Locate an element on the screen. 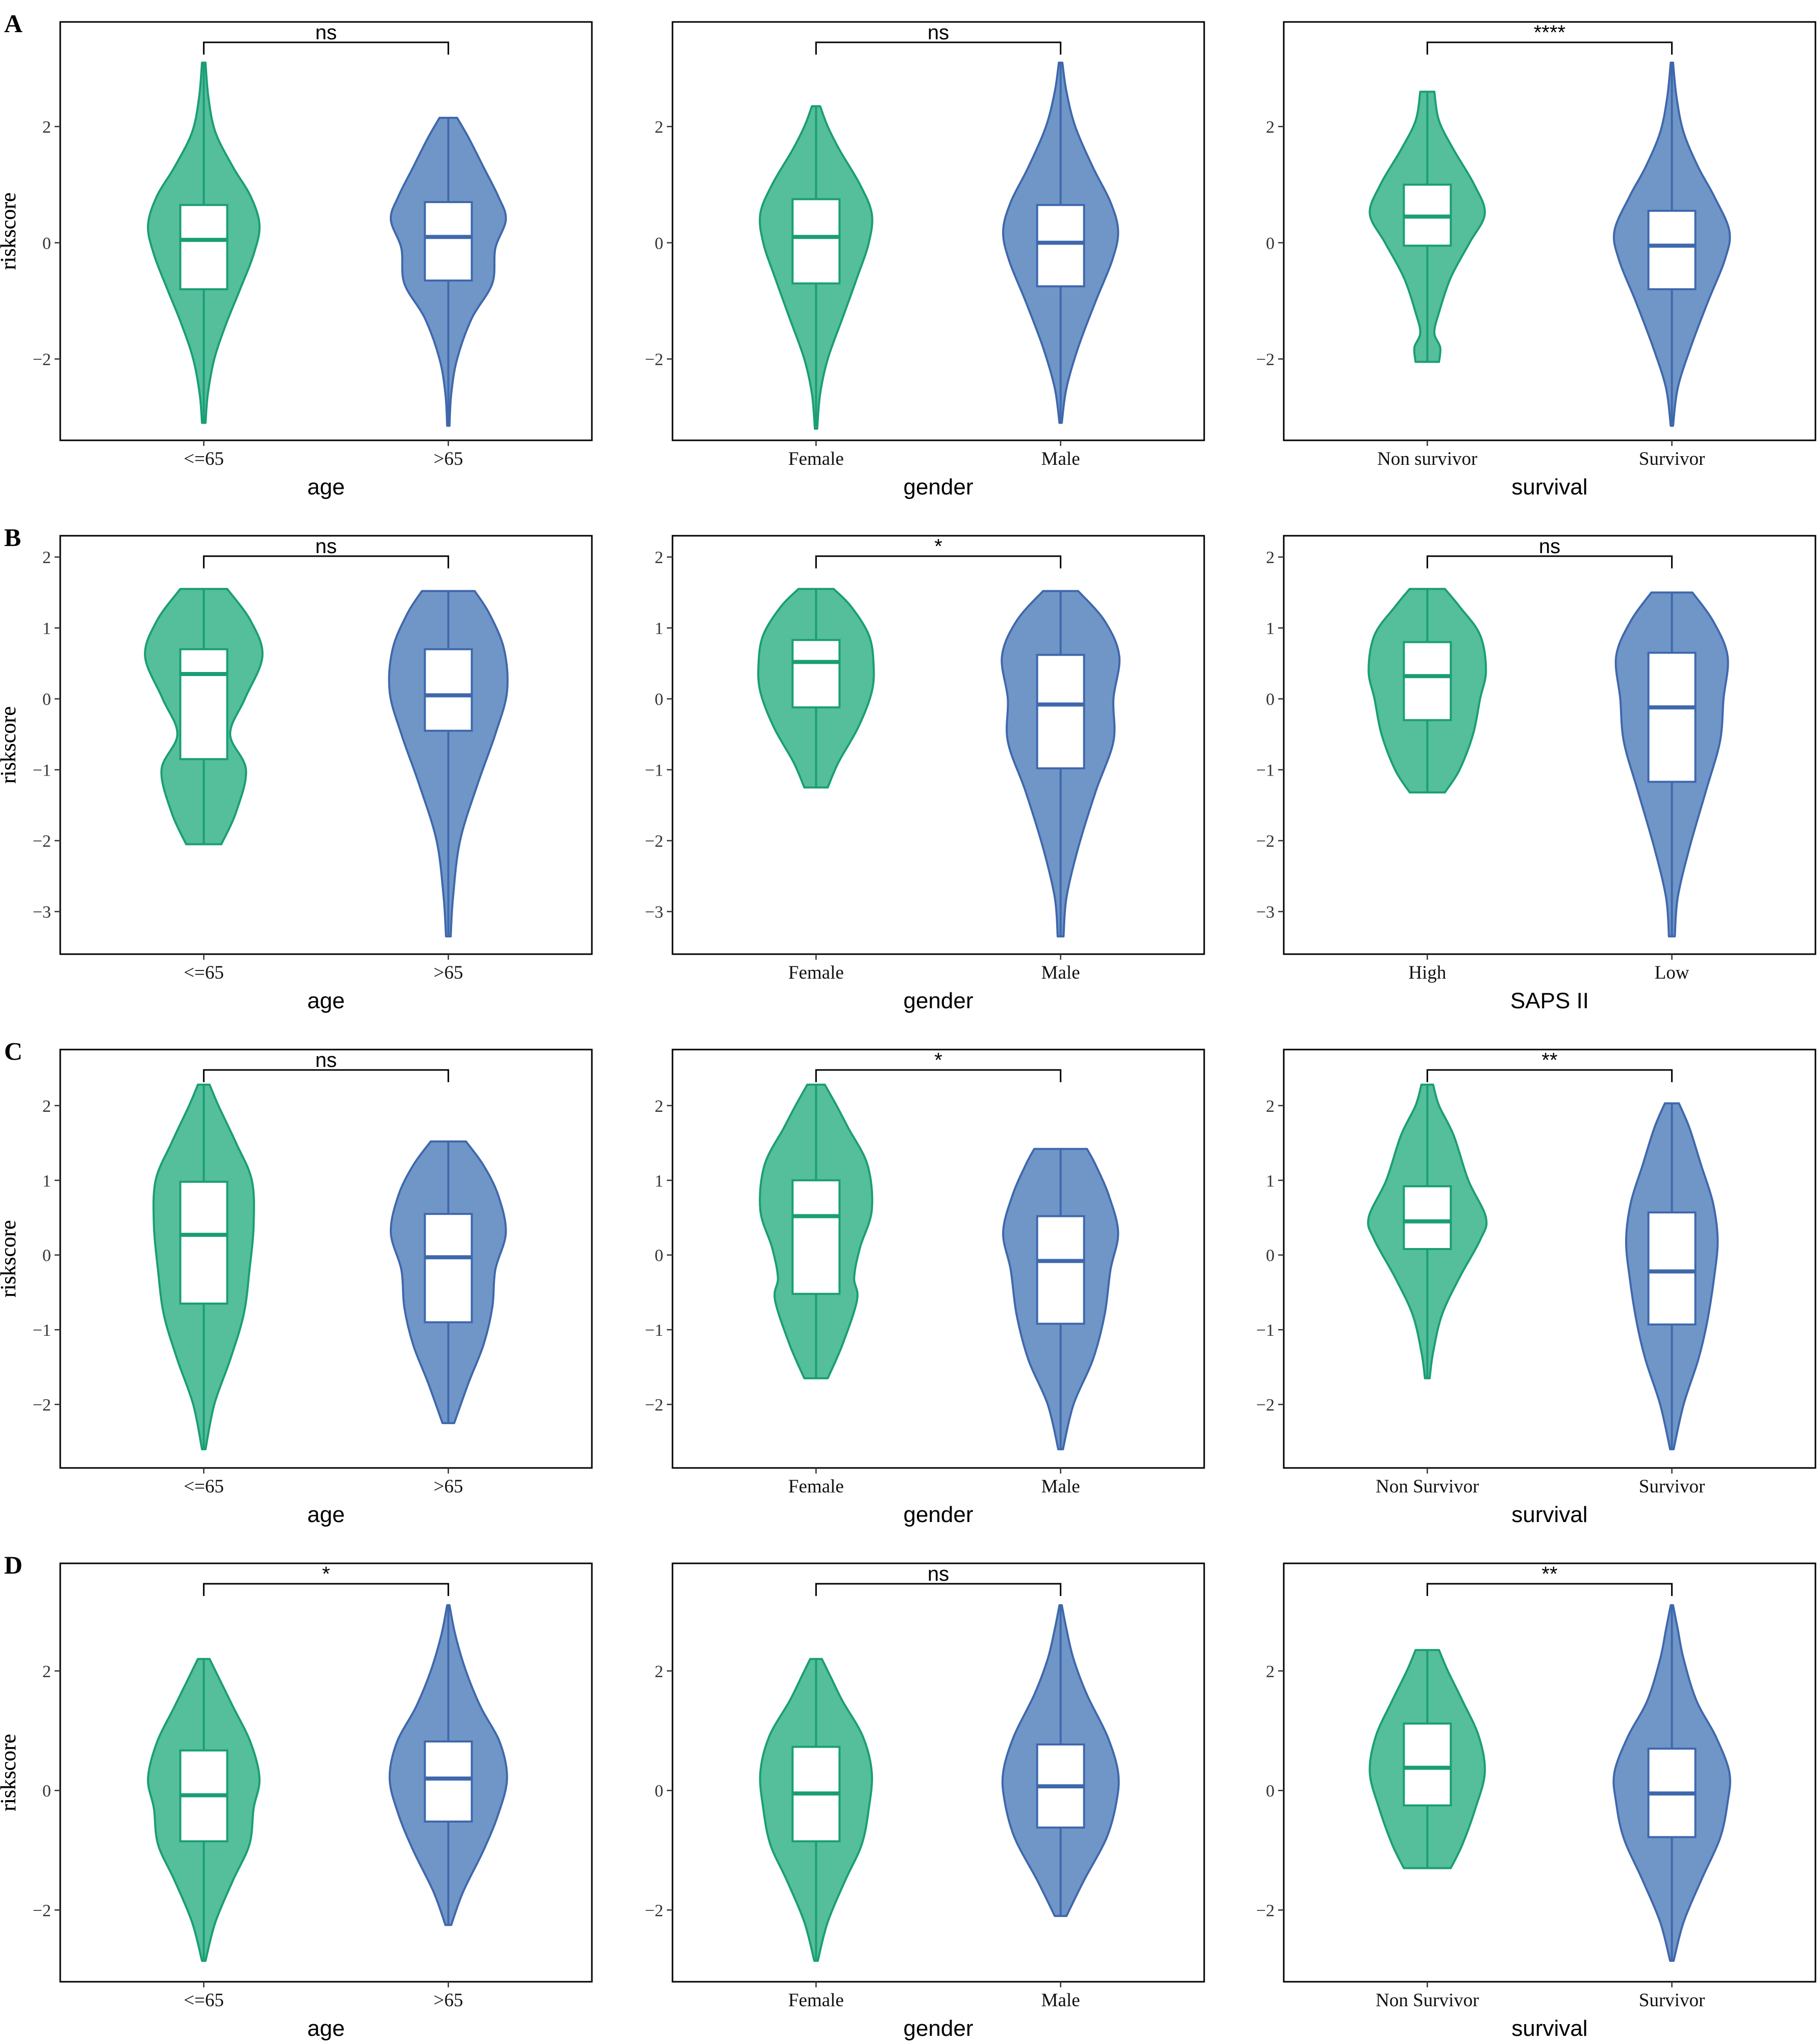 The image size is (1819, 2044). x-tick-label: Non survivor is located at coordinates (1427, 458).